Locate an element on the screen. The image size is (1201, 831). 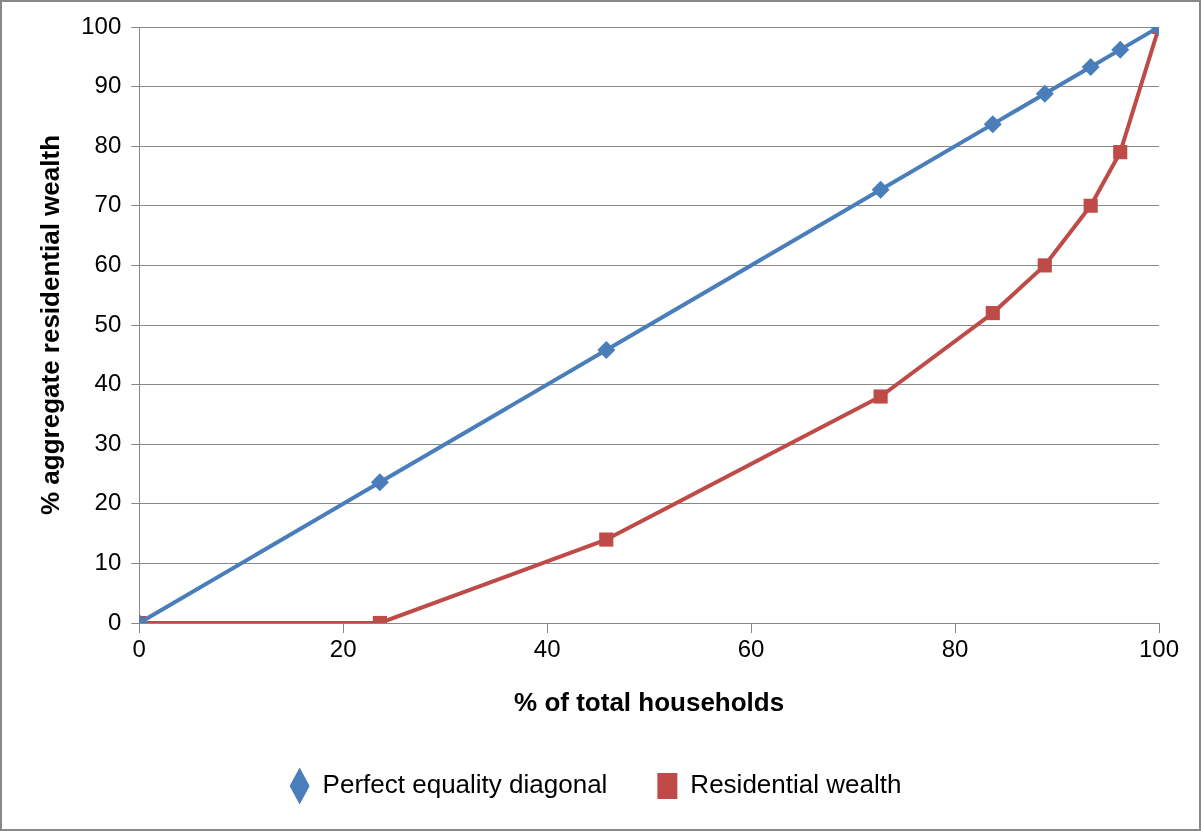
y-tick-label: 30 is located at coordinates (108, 442).